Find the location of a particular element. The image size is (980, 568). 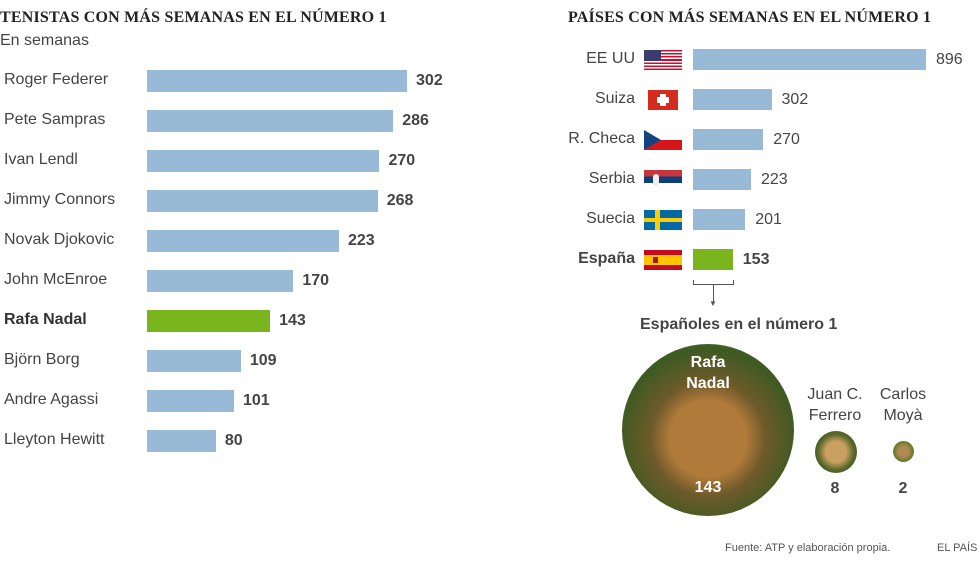

player-label: Novak Djokovic is located at coordinates (59, 239).